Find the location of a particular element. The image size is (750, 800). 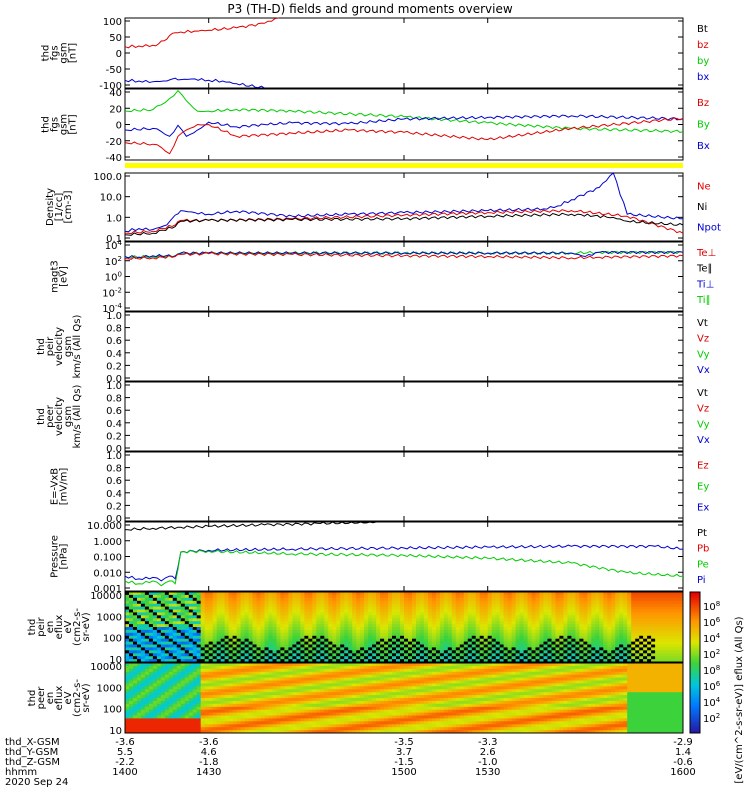

series-line-Pt is located at coordinates (250, 526).